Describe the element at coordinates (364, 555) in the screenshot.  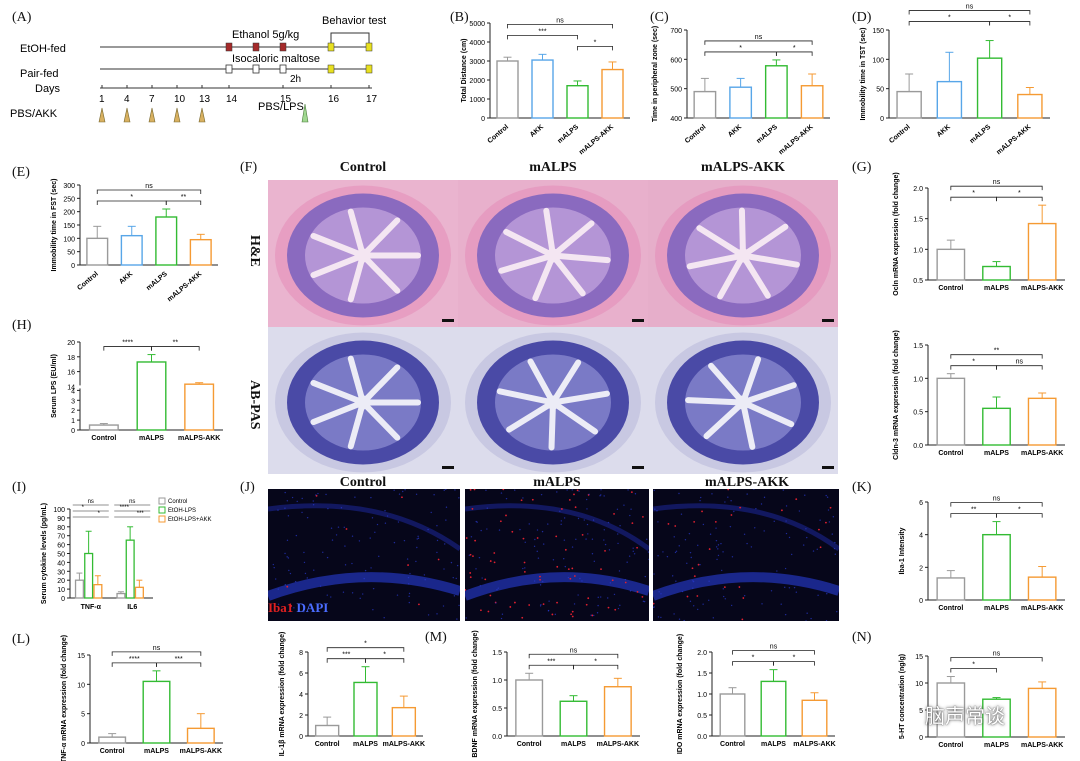
I see `fluorescence-image-control` at that location.